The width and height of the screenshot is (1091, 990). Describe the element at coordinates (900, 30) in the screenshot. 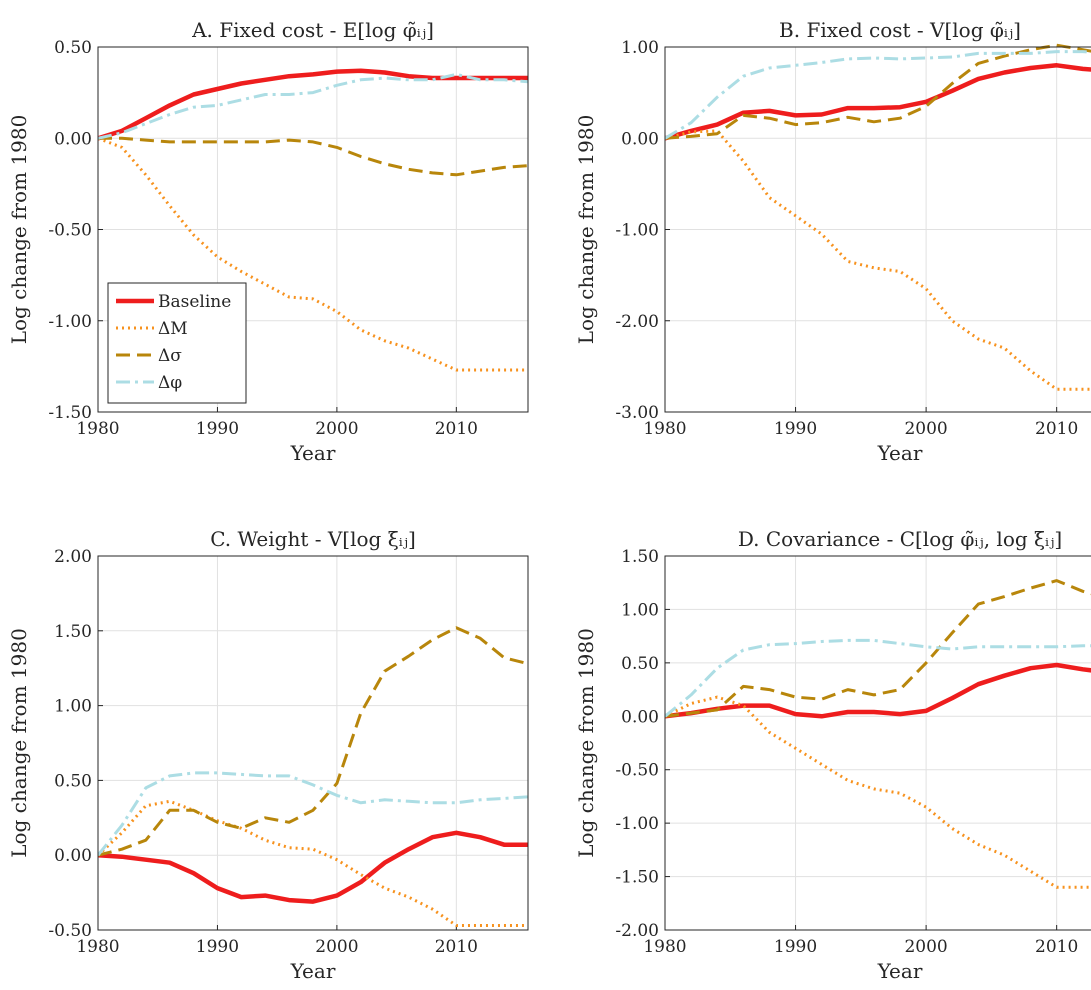

I see `panel-b-title: B. Fixed cost - V[log φ̃ᵢⱼ]` at that location.